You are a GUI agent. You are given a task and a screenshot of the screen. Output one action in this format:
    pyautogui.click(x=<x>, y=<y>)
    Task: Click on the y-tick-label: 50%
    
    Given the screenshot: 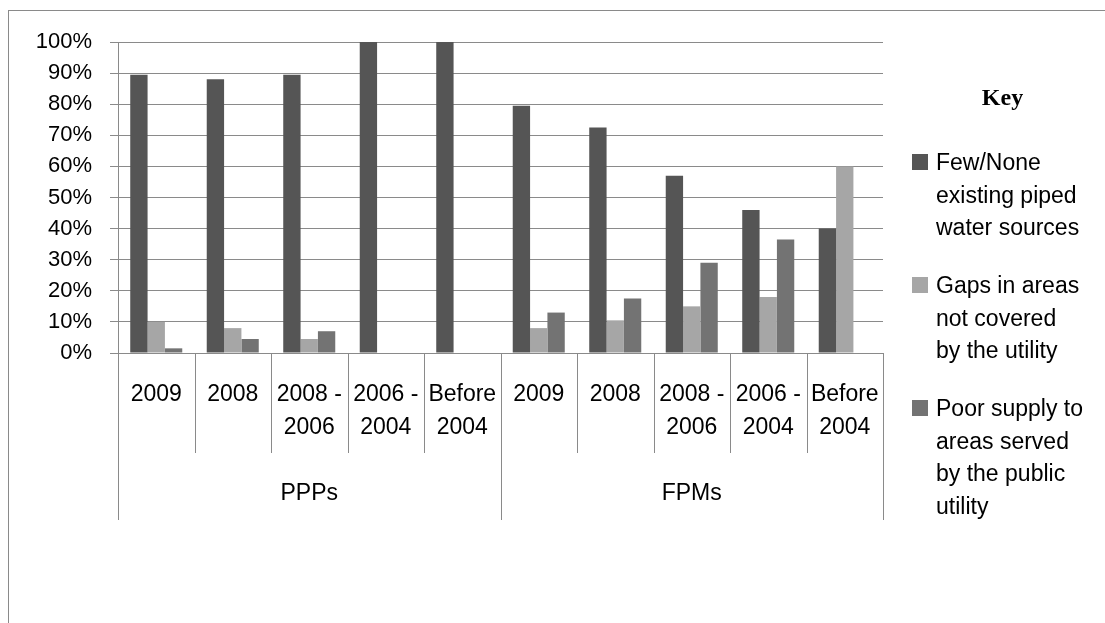 What is the action you would take?
    pyautogui.click(x=69, y=196)
    